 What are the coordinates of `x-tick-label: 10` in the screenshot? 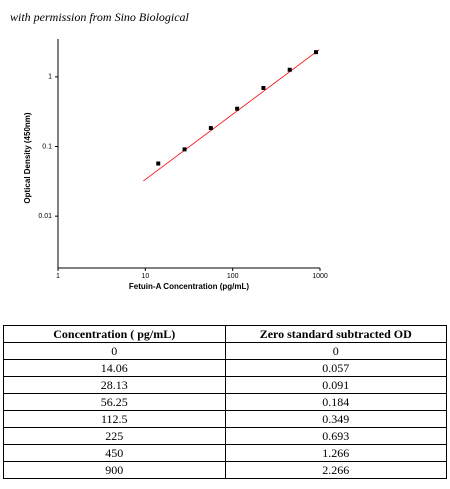 It's located at (145, 276).